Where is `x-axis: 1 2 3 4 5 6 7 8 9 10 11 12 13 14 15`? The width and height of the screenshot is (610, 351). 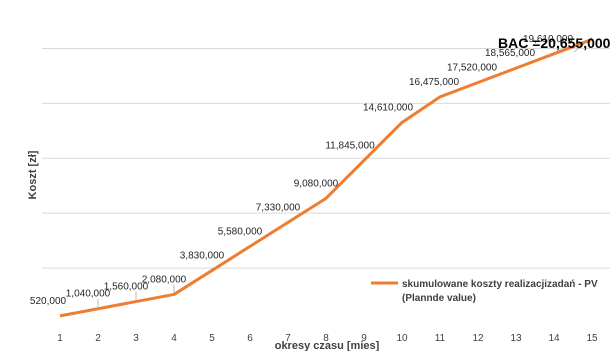 x-axis: 1 2 3 4 5 6 7 8 9 10 11 12 13 14 15 is located at coordinates (327, 338).